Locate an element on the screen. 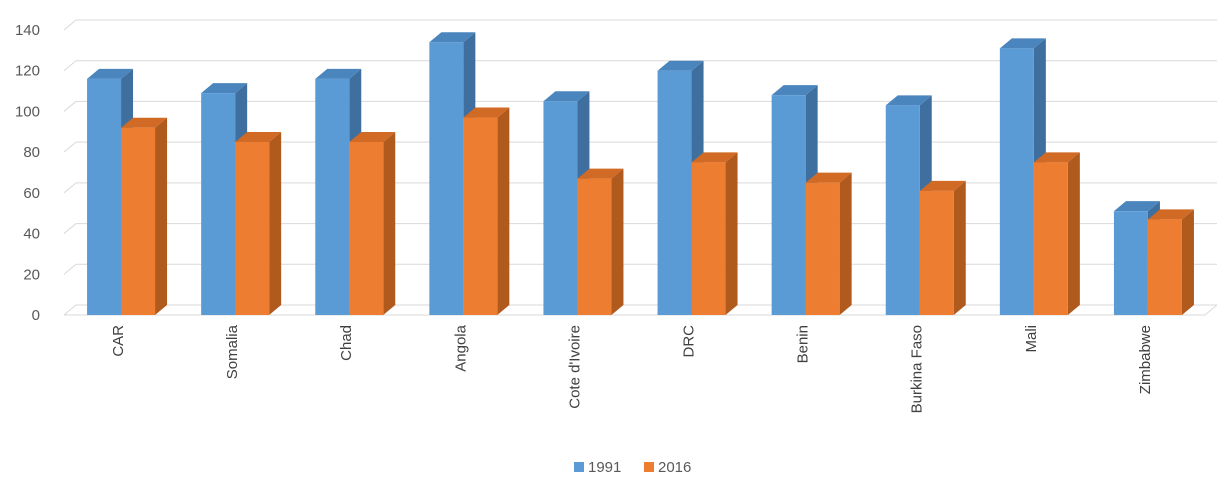 The image size is (1230, 480). y-axis-ticks: 0 20 40 60 80 100 120 140 is located at coordinates (27, 173).